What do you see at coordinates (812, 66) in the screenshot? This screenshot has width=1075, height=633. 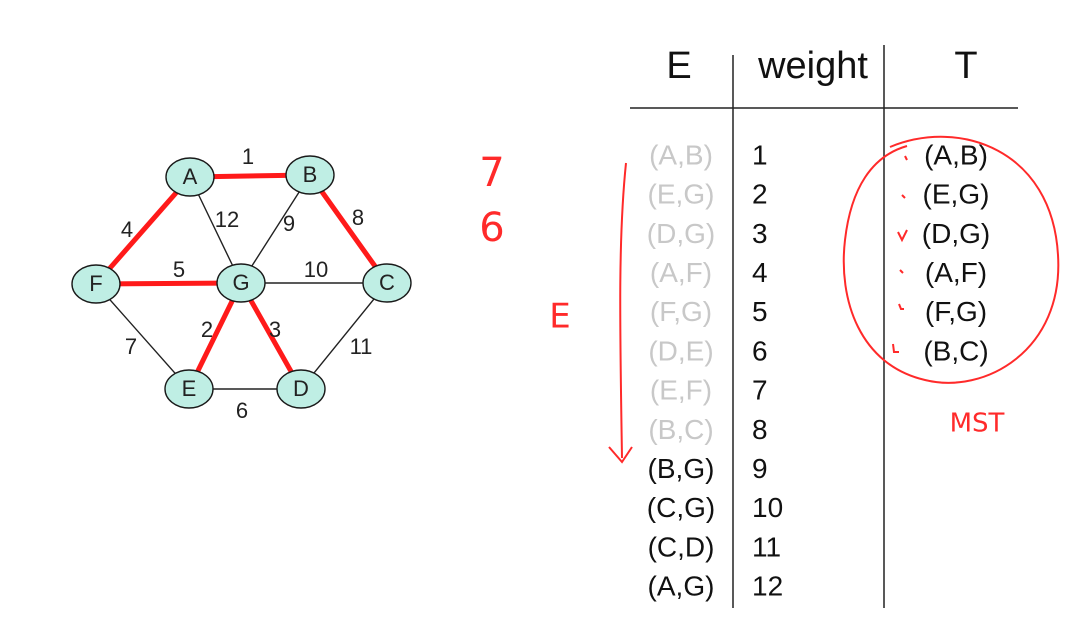 I see `header-weight: weight` at bounding box center [812, 66].